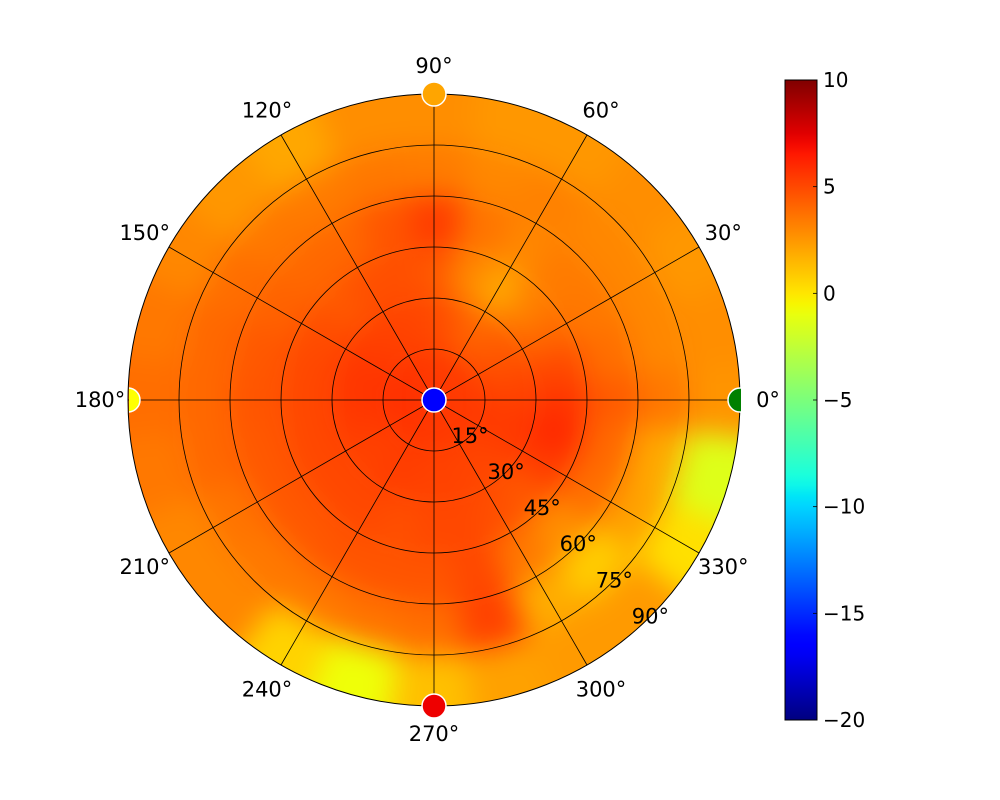 This screenshot has width=1000, height=800. I want to click on r-tick-label: 45°, so click(542, 508).